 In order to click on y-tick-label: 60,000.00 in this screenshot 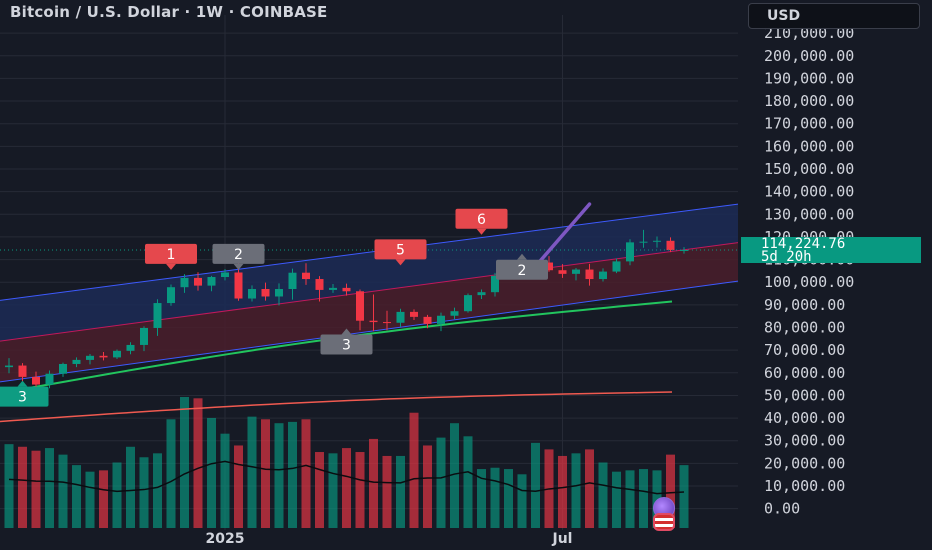, I will do `click(804, 373)`.